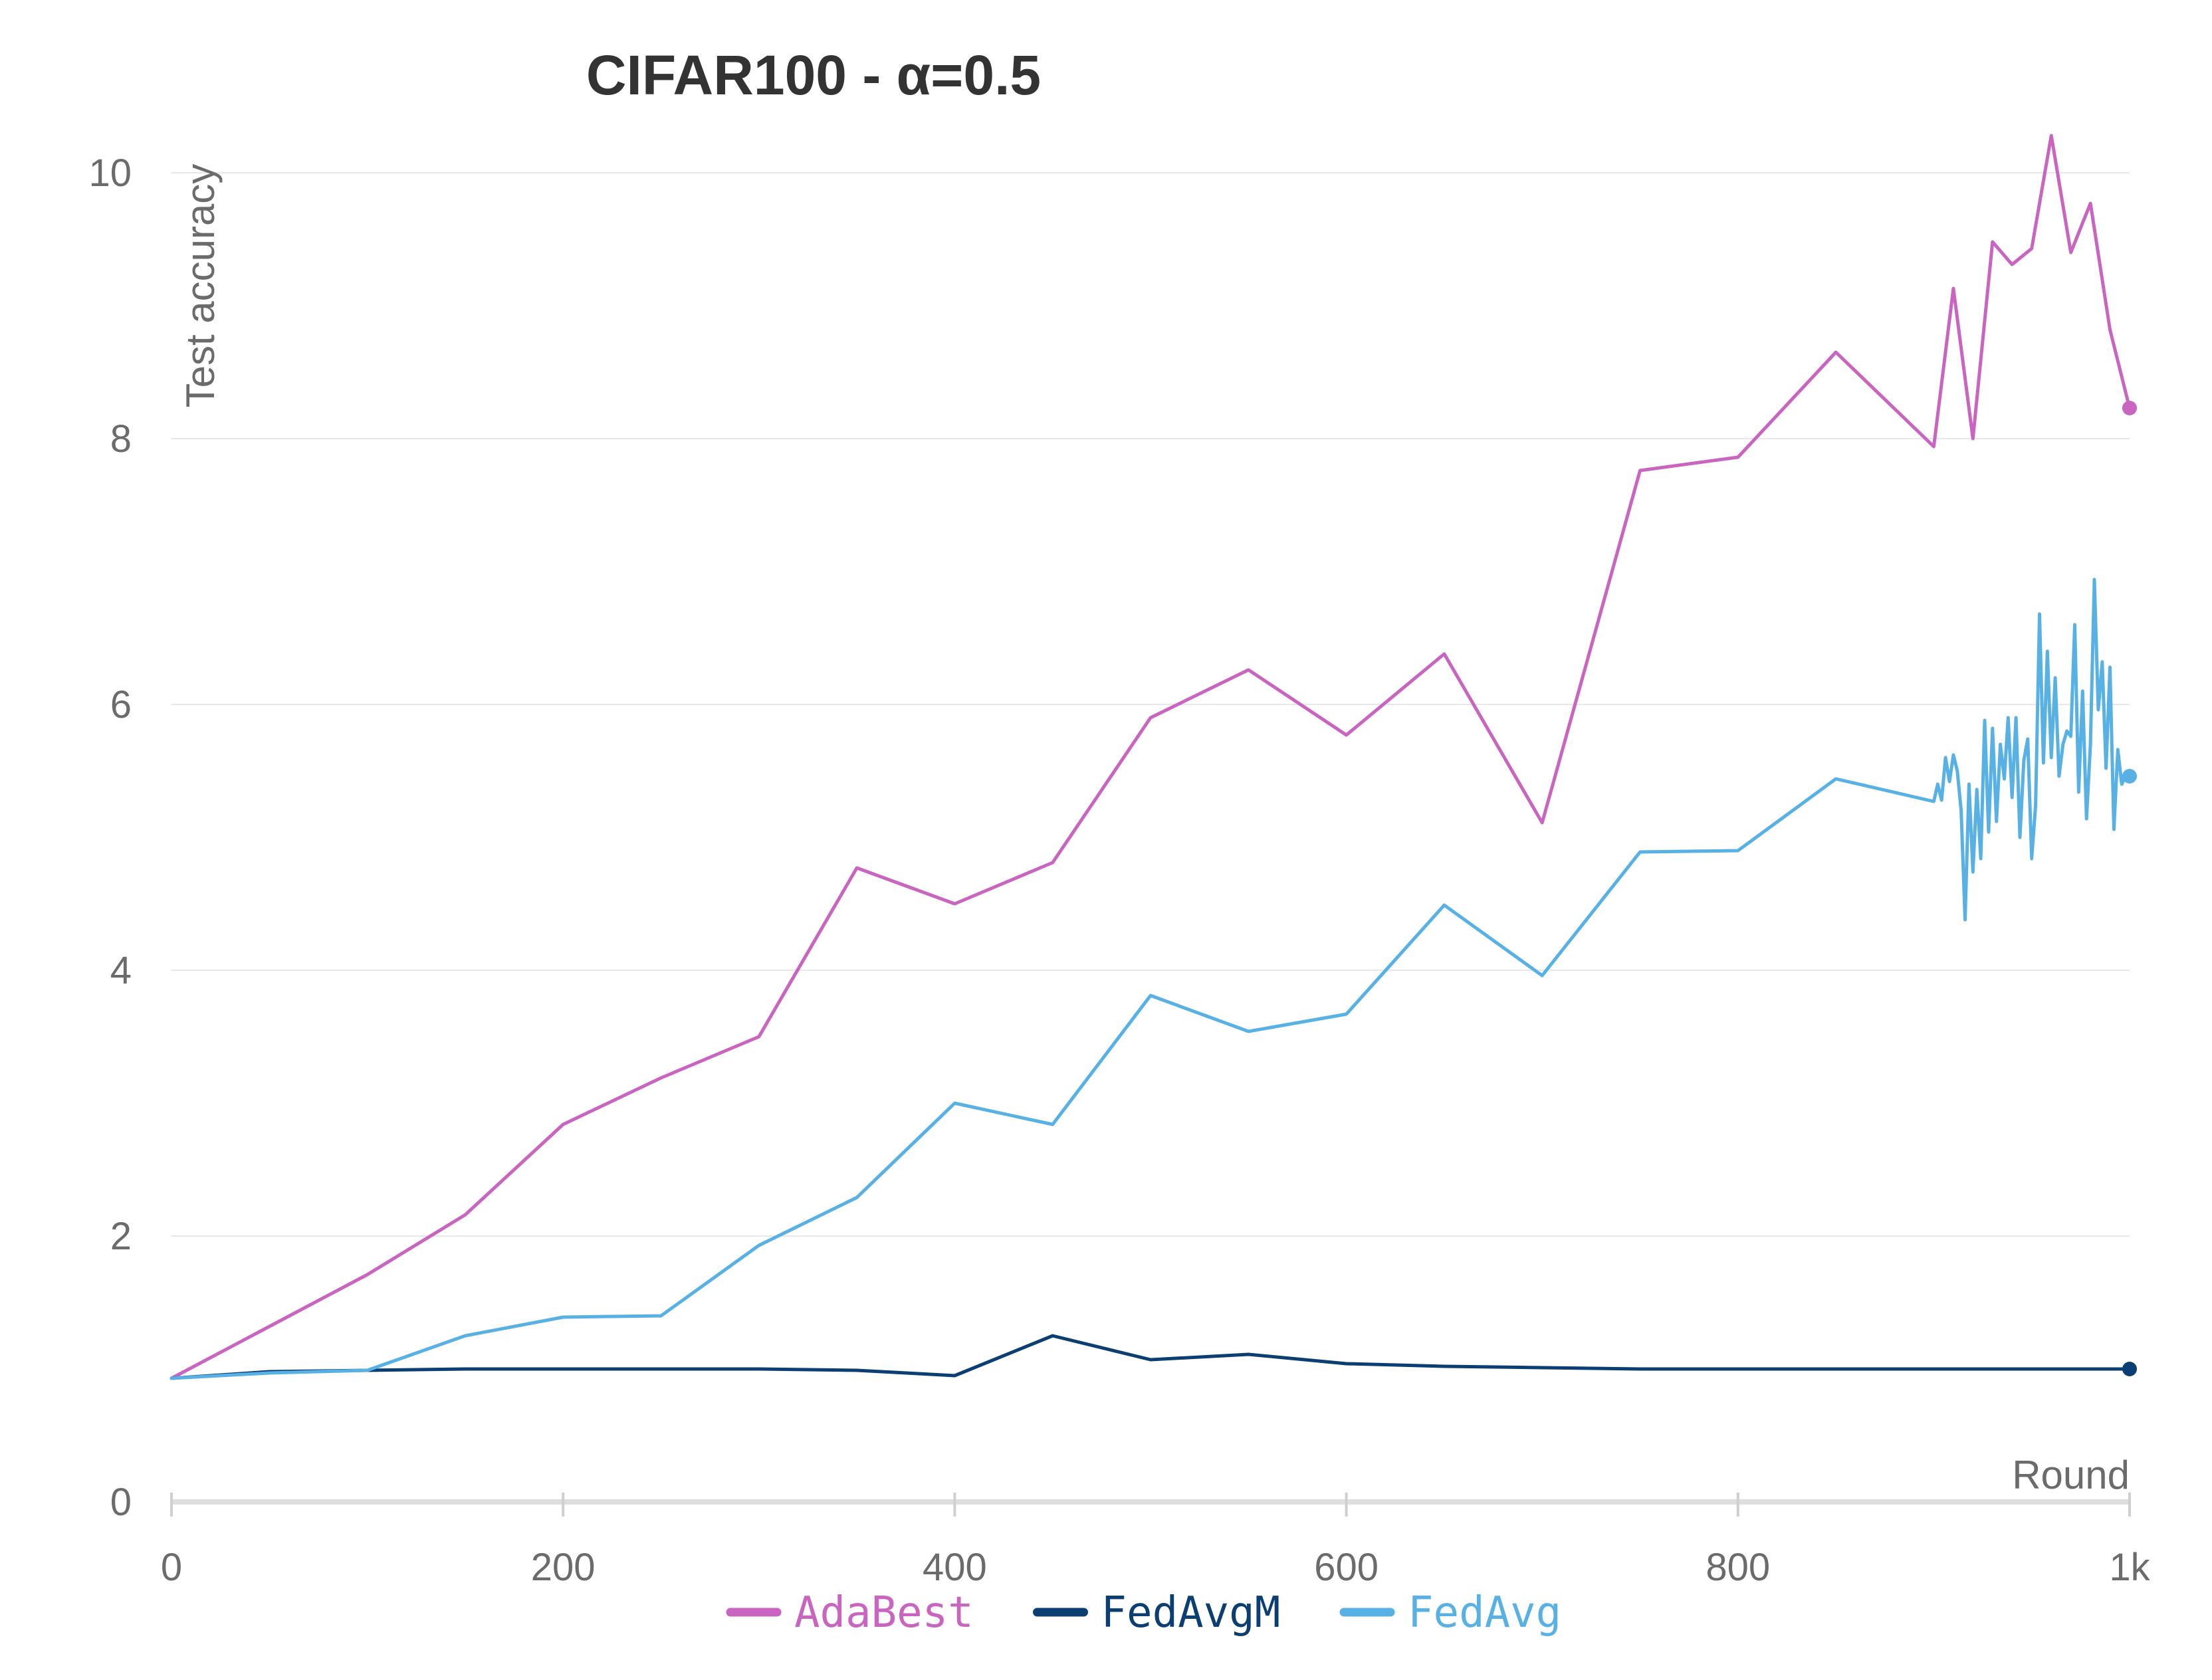 Image resolution: width=2212 pixels, height=1680 pixels. What do you see at coordinates (200, 286) in the screenshot?
I see `y-axis-label: Test accuracy` at bounding box center [200, 286].